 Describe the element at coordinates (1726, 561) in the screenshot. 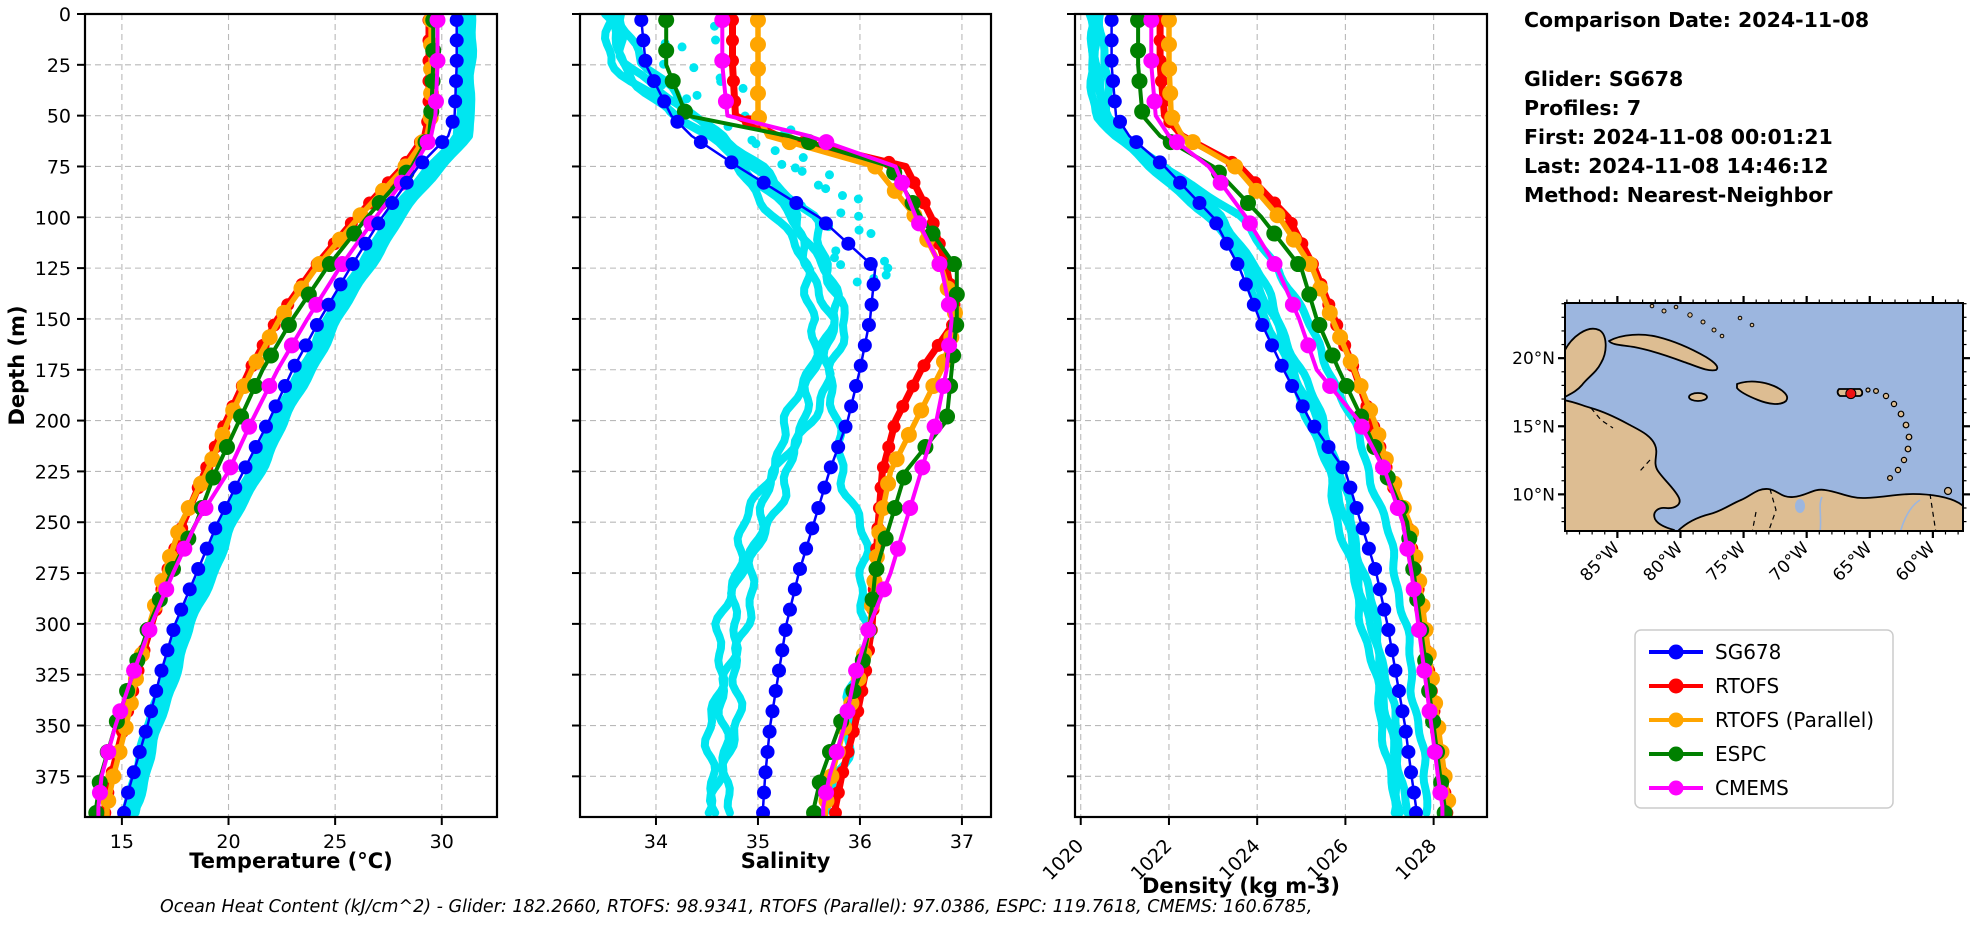

I see `map-xtick-label: 75°W` at that location.